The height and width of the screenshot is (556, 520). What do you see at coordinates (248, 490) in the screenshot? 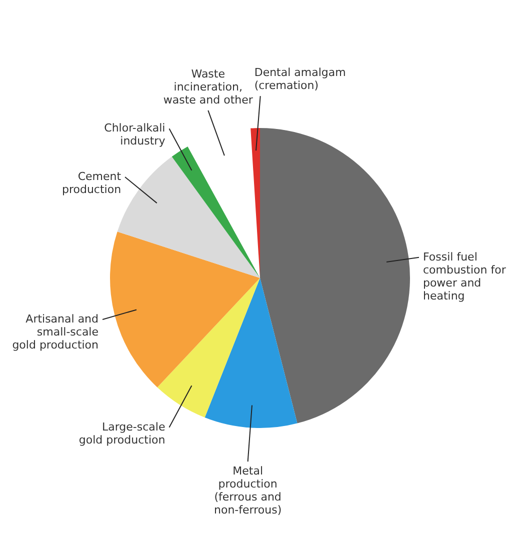
I see `slice-label: Metal production (ferrous and non-ferrous)` at bounding box center [248, 490].